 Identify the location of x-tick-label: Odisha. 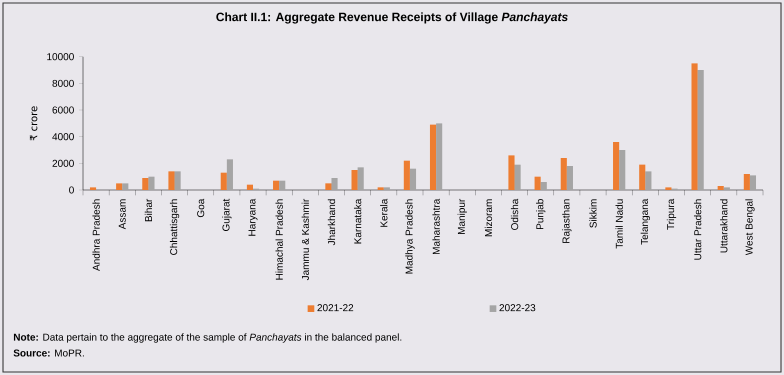
(514, 214).